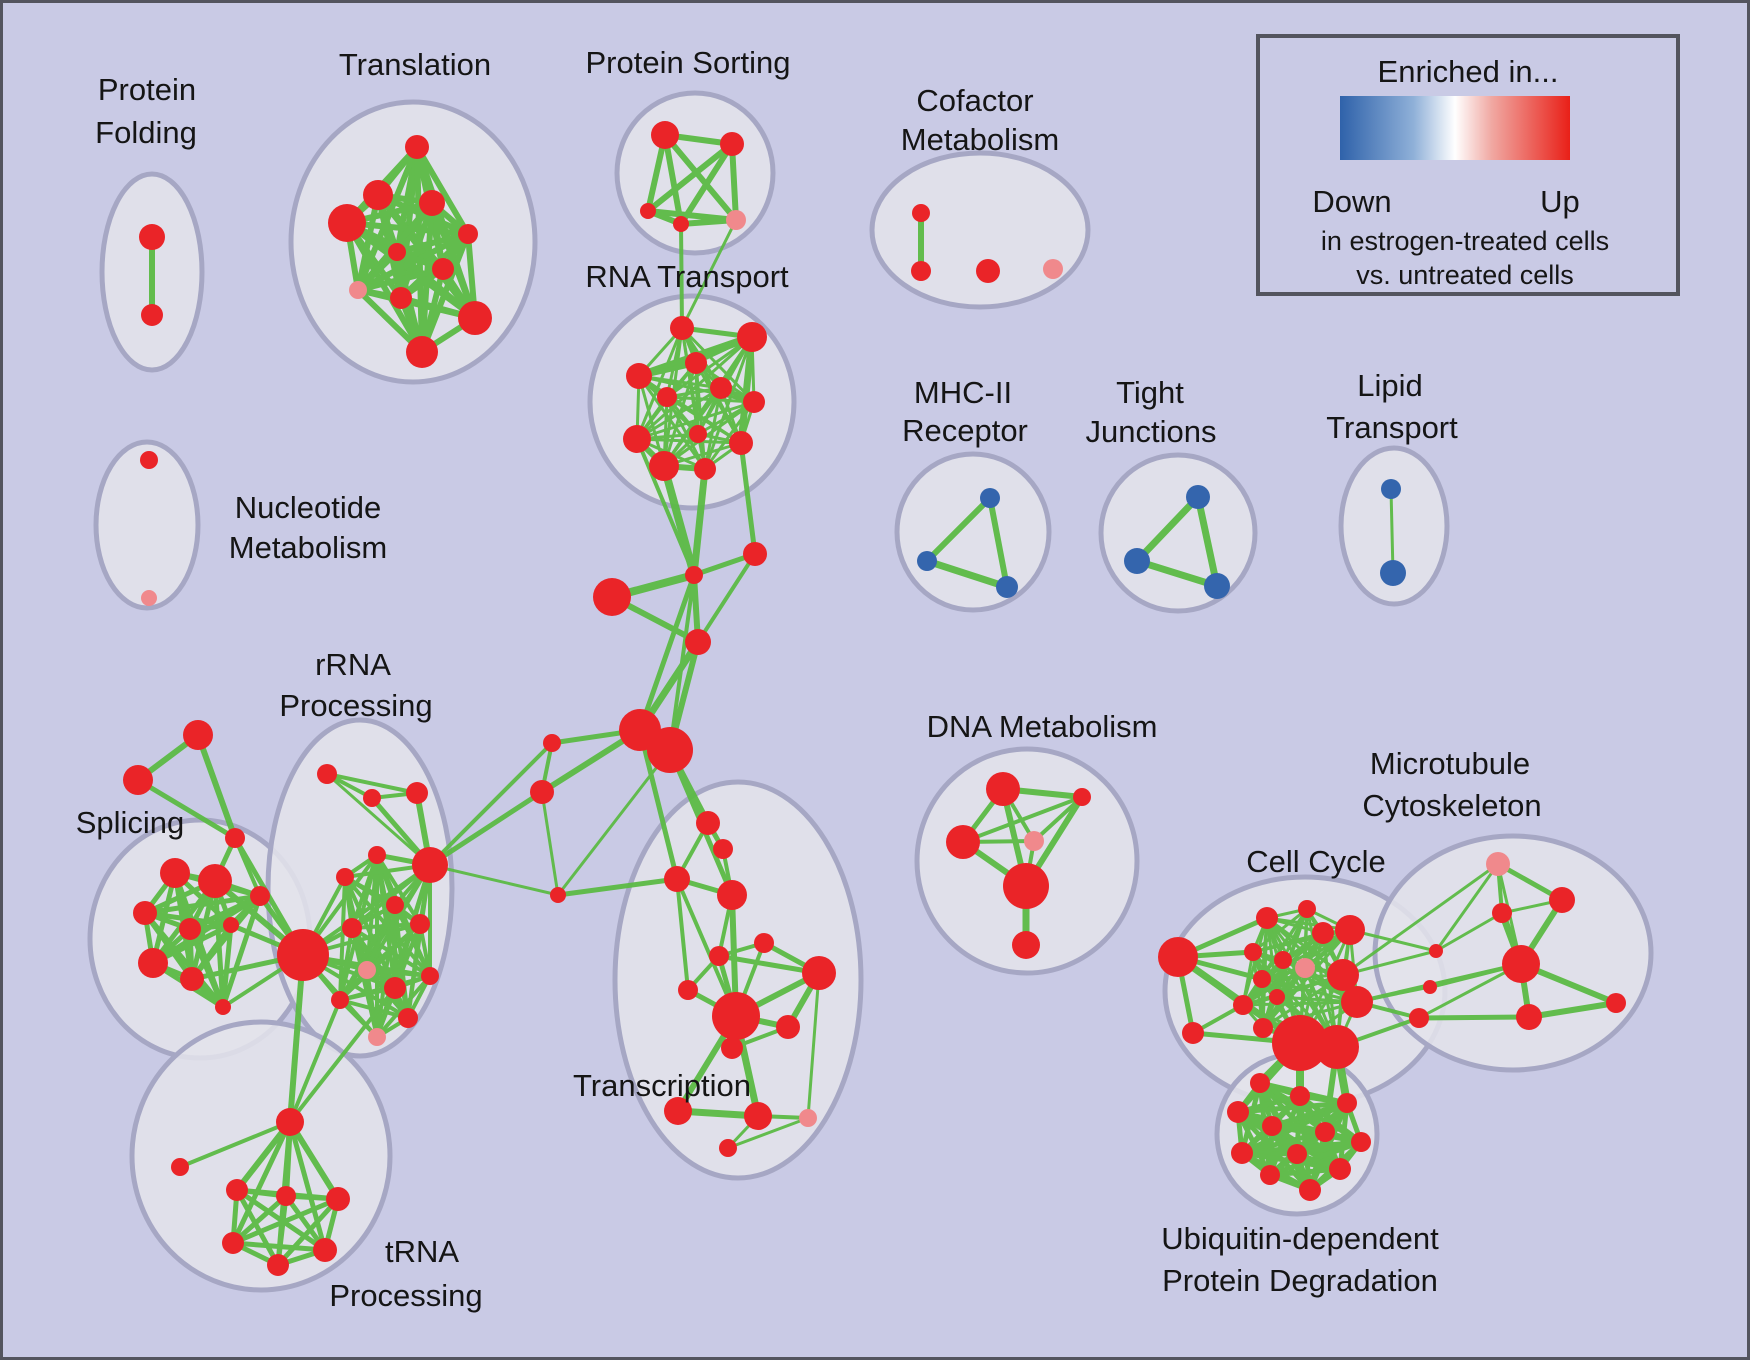 Image resolution: width=1750 pixels, height=1360 pixels. Describe the element at coordinates (1560, 201) in the screenshot. I see `legend-up-label: Up` at that location.